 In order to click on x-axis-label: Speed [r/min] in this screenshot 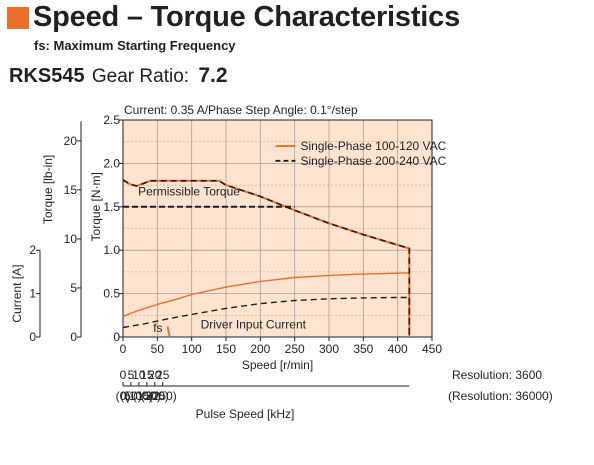, I will do `click(277, 365)`.